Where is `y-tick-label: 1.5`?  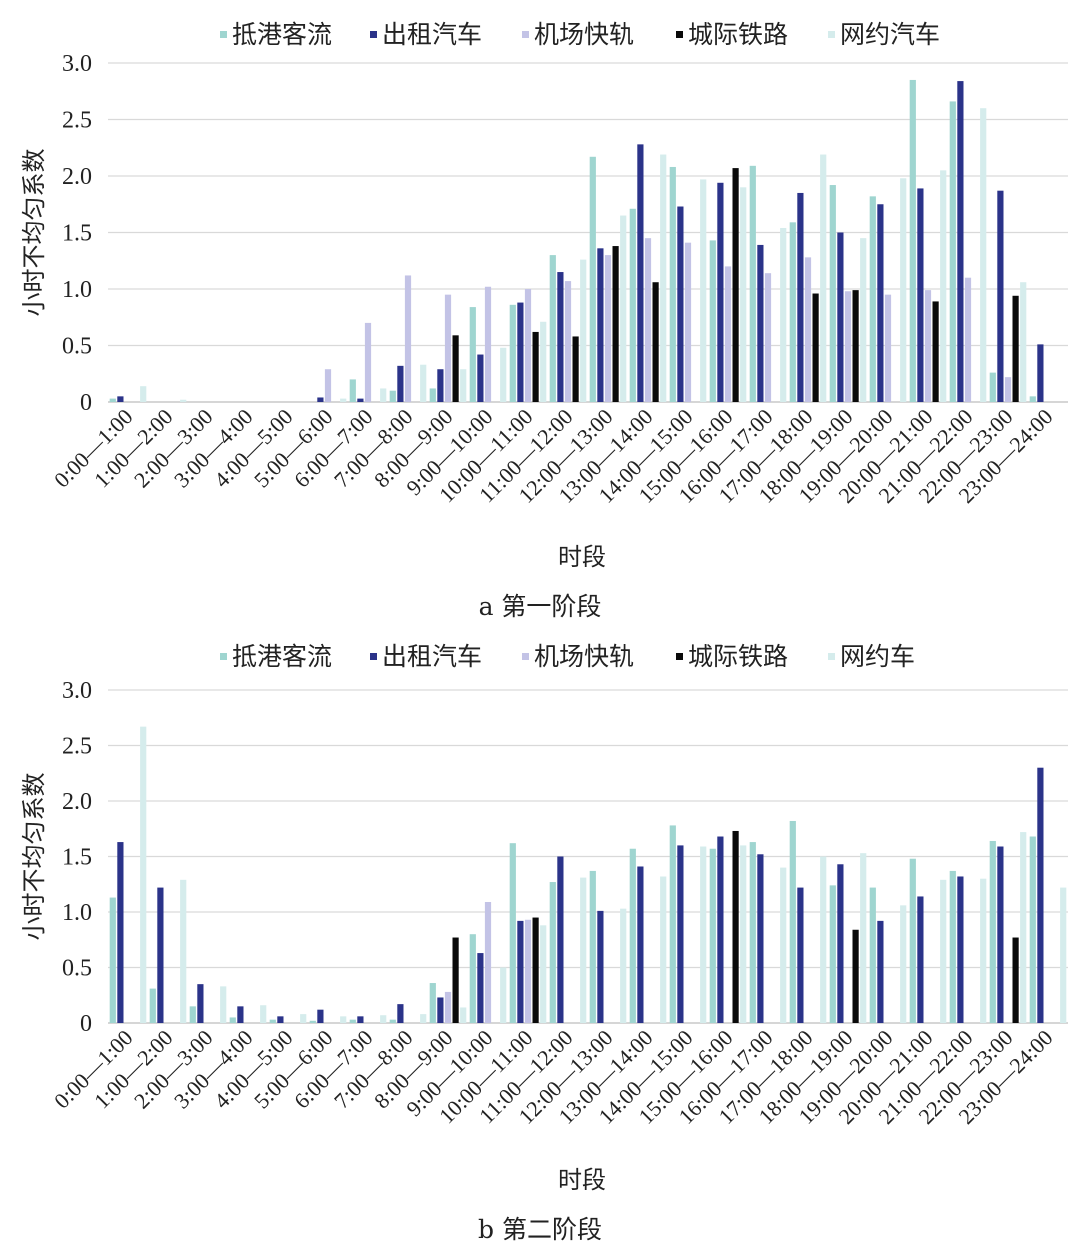 y-tick-label: 1.5 is located at coordinates (77, 858).